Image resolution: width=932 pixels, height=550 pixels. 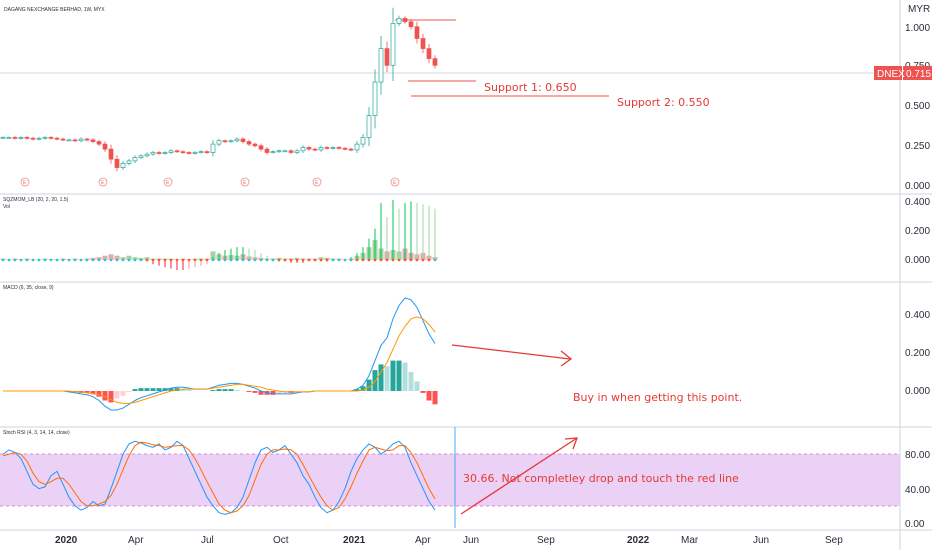 What do you see at coordinates (917, 106) in the screenshot?
I see `price-tick: 0.500` at bounding box center [917, 106].